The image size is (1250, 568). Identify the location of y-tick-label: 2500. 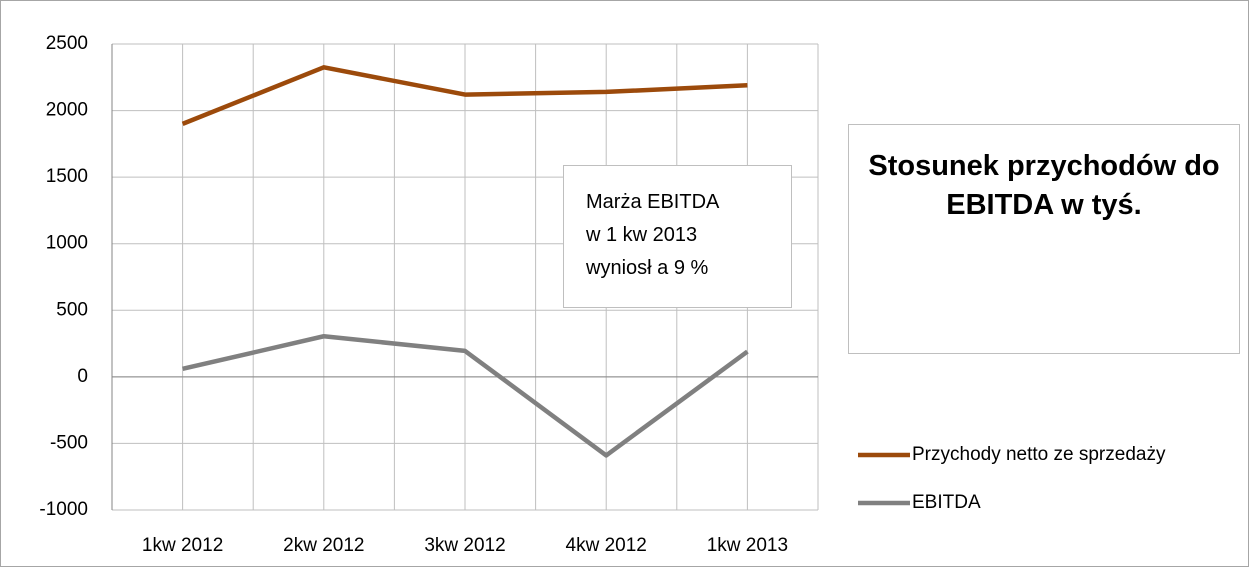
(67, 43).